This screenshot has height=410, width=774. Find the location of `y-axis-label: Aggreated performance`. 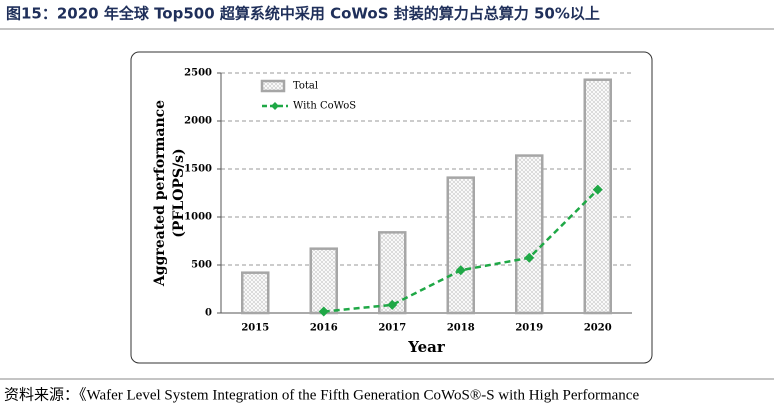

y-axis-label: Aggreated performance is located at coordinates (160, 193).